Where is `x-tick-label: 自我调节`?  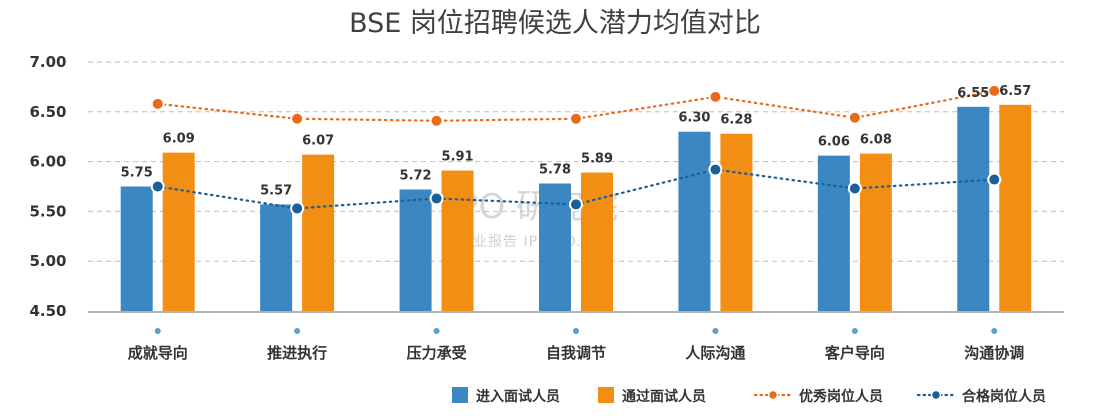 x-tick-label: 自我调节 is located at coordinates (576, 353).